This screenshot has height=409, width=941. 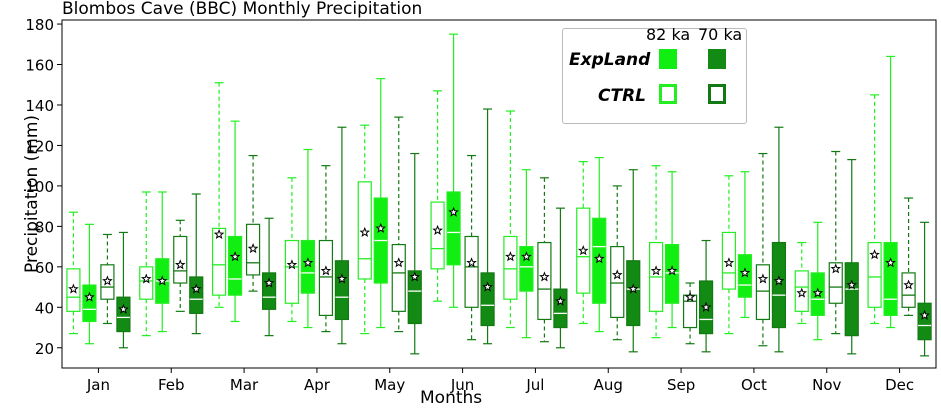 What do you see at coordinates (754, 385) in the screenshot?
I see `x-tick-label: Oct` at bounding box center [754, 385].